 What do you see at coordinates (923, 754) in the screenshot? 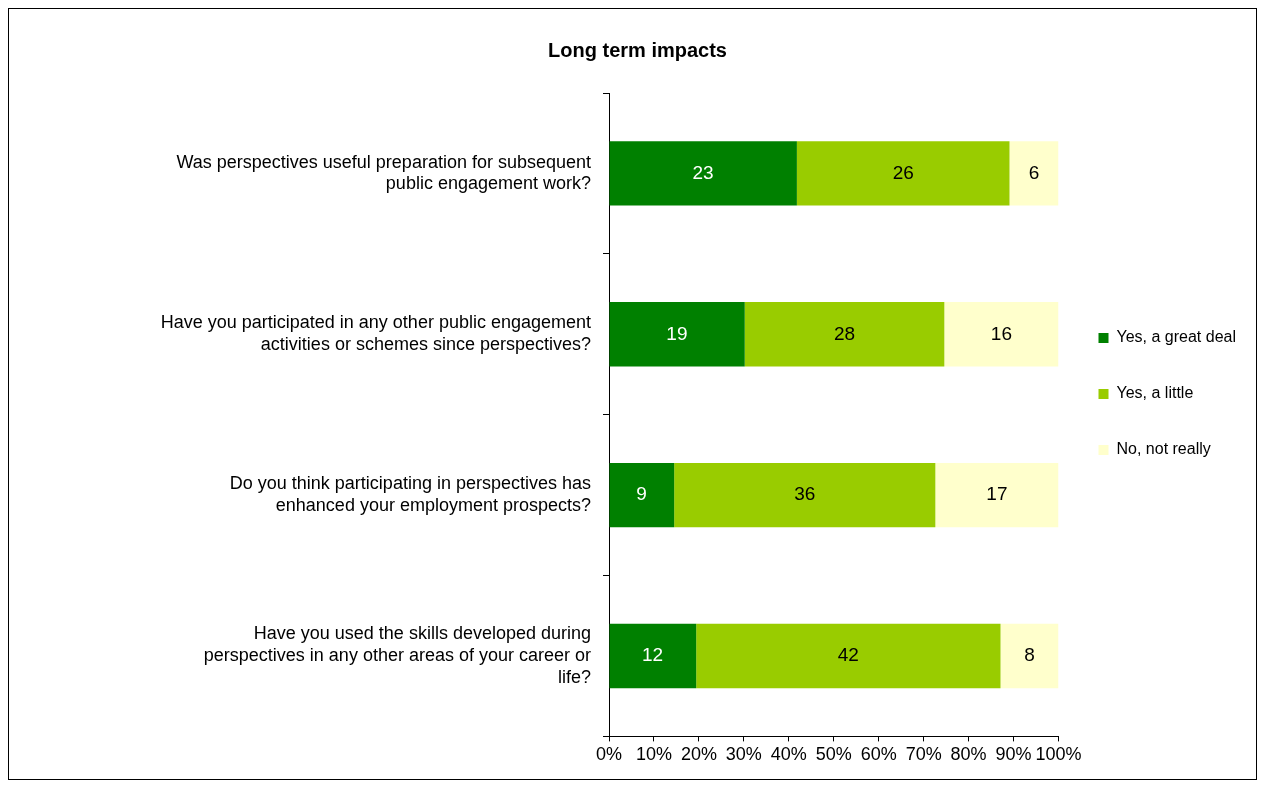
I see `x-tick-label: 70%` at bounding box center [923, 754].